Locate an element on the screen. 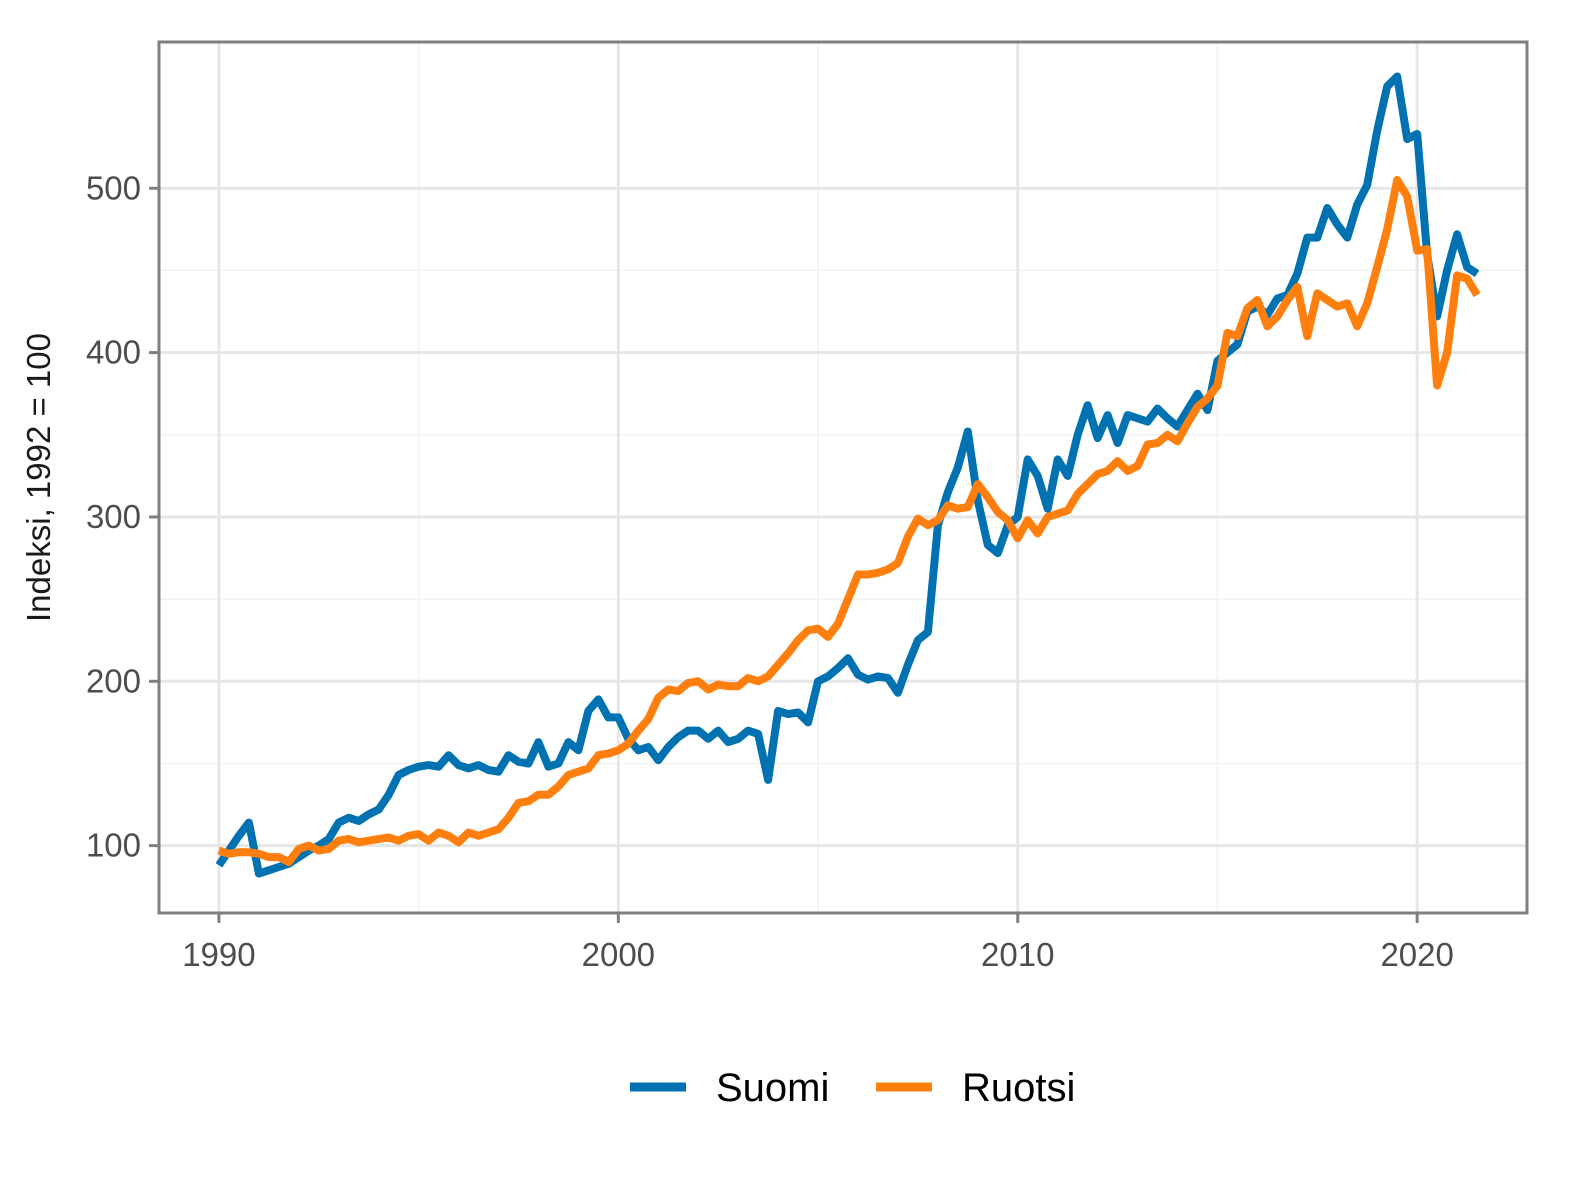 The height and width of the screenshot is (1181, 1594). y-axis-title: Indeksi, 1992 = 100 is located at coordinates (38, 477).